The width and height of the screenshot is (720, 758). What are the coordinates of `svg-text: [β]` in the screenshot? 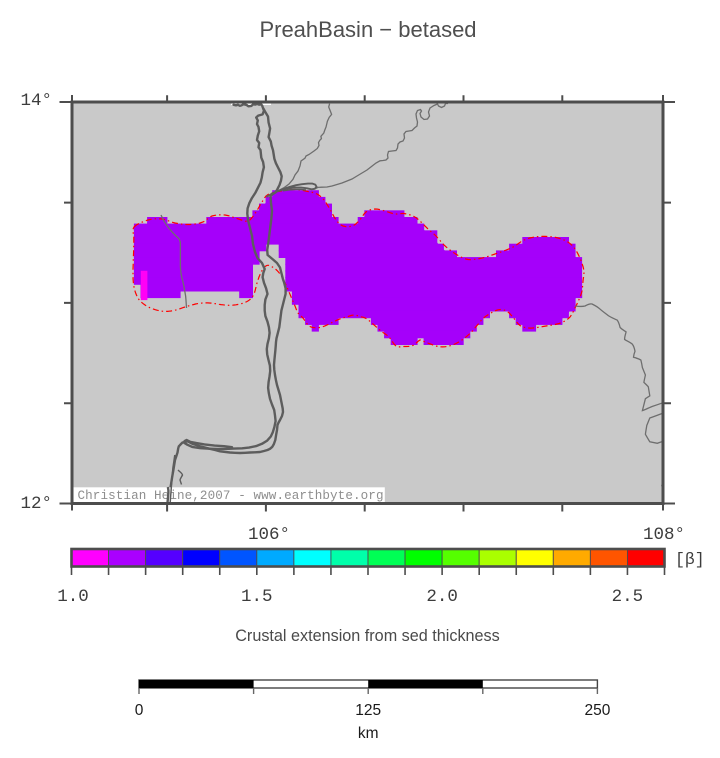 It's located at (690, 559).